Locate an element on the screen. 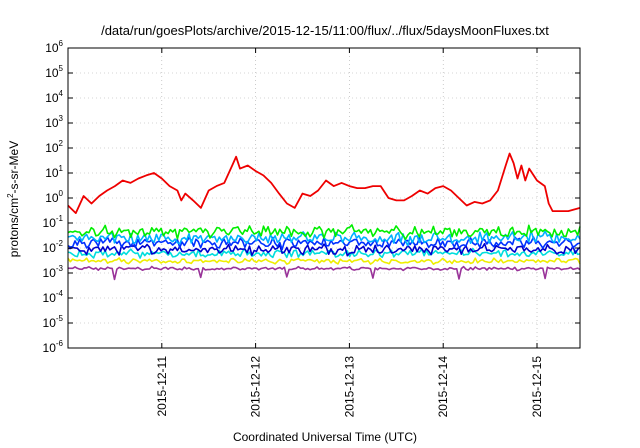 The height and width of the screenshot is (448, 640). x-tick-label: 2015-12-13 is located at coordinates (349, 387).